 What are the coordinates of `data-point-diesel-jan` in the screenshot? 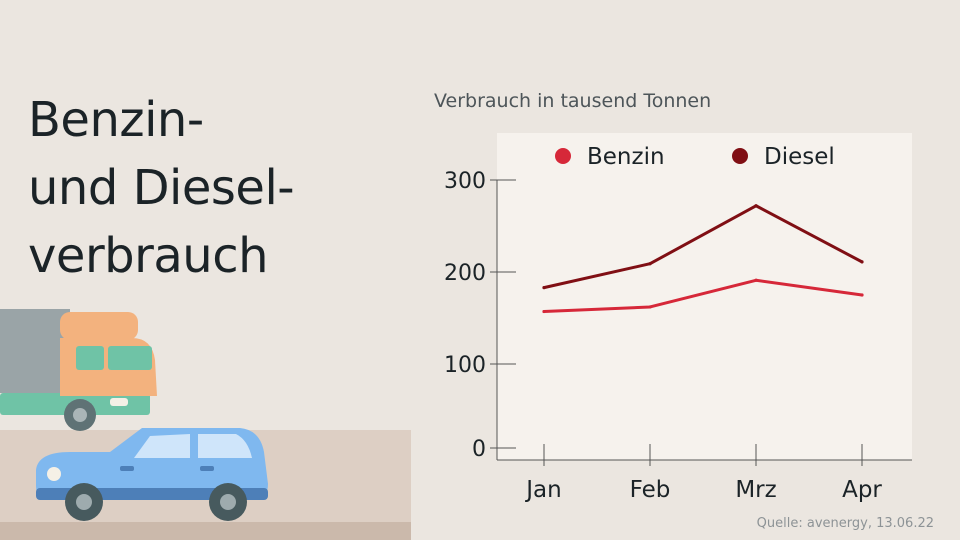 It's located at (544, 288).